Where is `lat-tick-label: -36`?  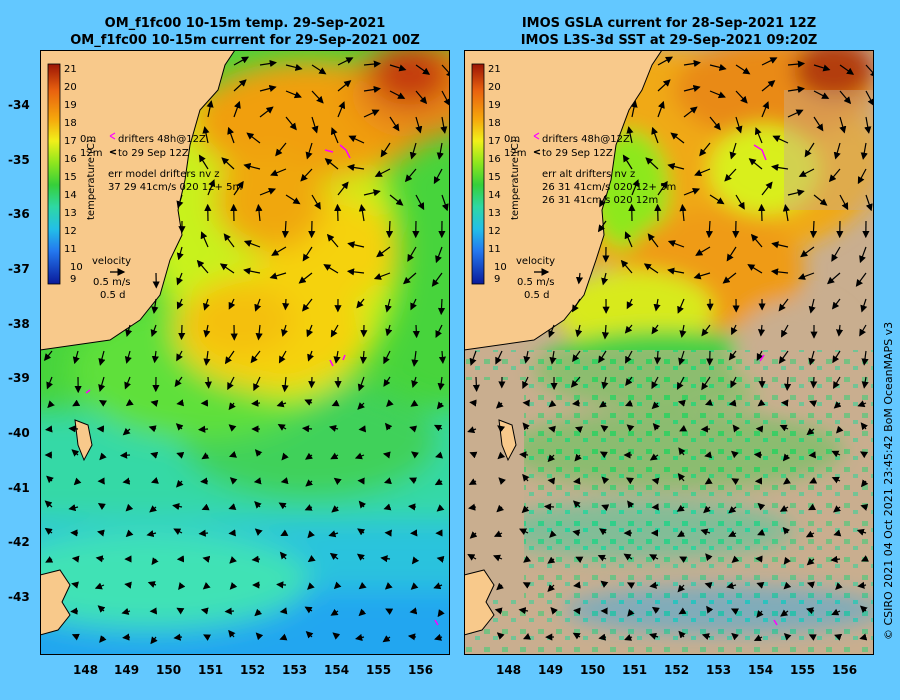
lat-tick-label: -36 is located at coordinates (19, 214).